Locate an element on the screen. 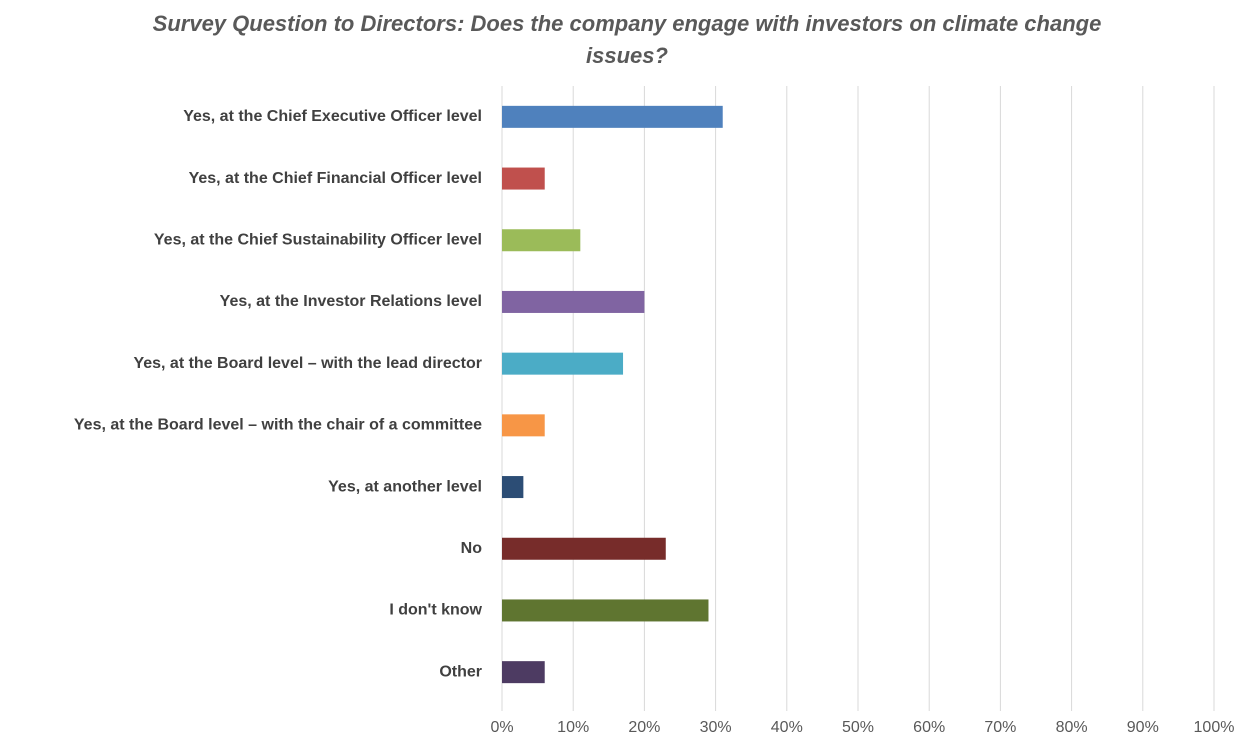  x-tick-label: 0% is located at coordinates (501, 727).